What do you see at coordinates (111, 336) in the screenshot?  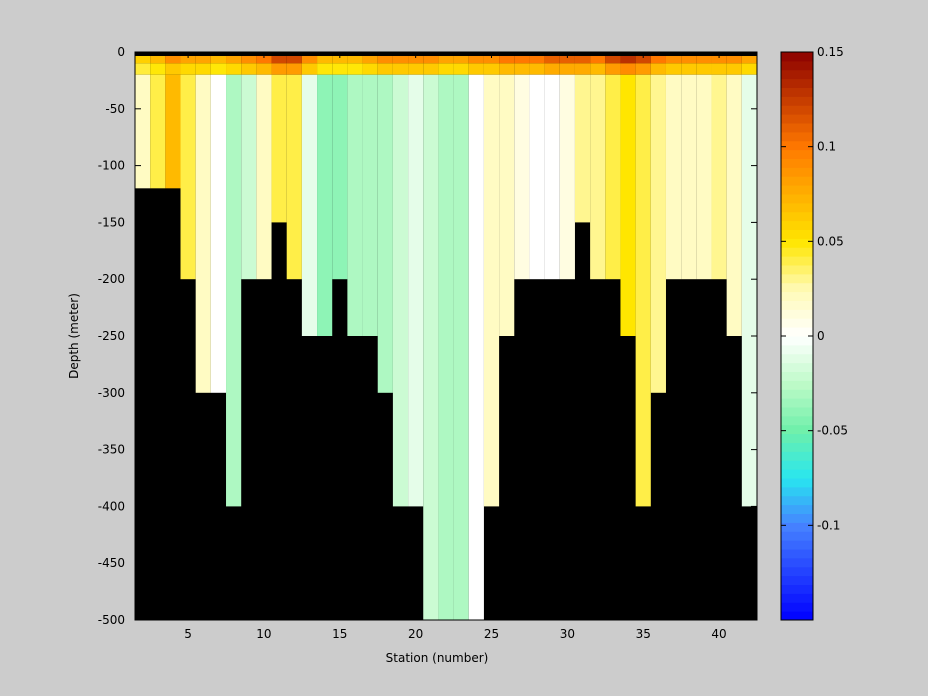 I see `y-tick-label: -250` at bounding box center [111, 336].